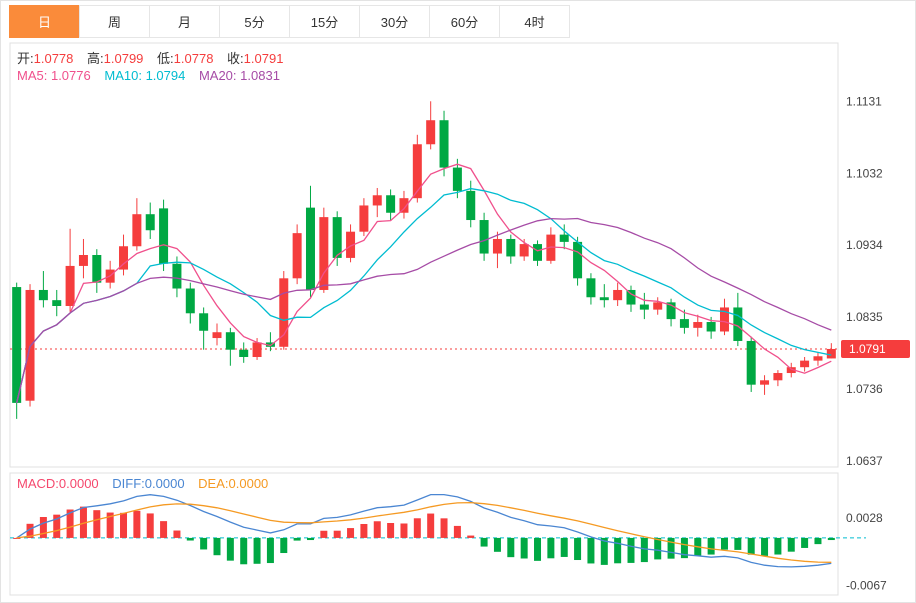 The height and width of the screenshot is (603, 916). What do you see at coordinates (128, 483) in the screenshot?
I see `diff-label: DIFF:` at bounding box center [128, 483].